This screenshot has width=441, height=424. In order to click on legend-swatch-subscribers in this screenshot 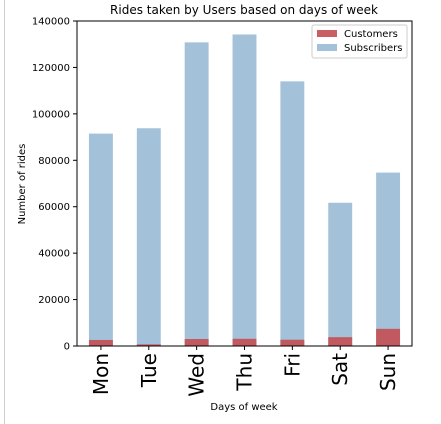, I will do `click(327, 47)`.